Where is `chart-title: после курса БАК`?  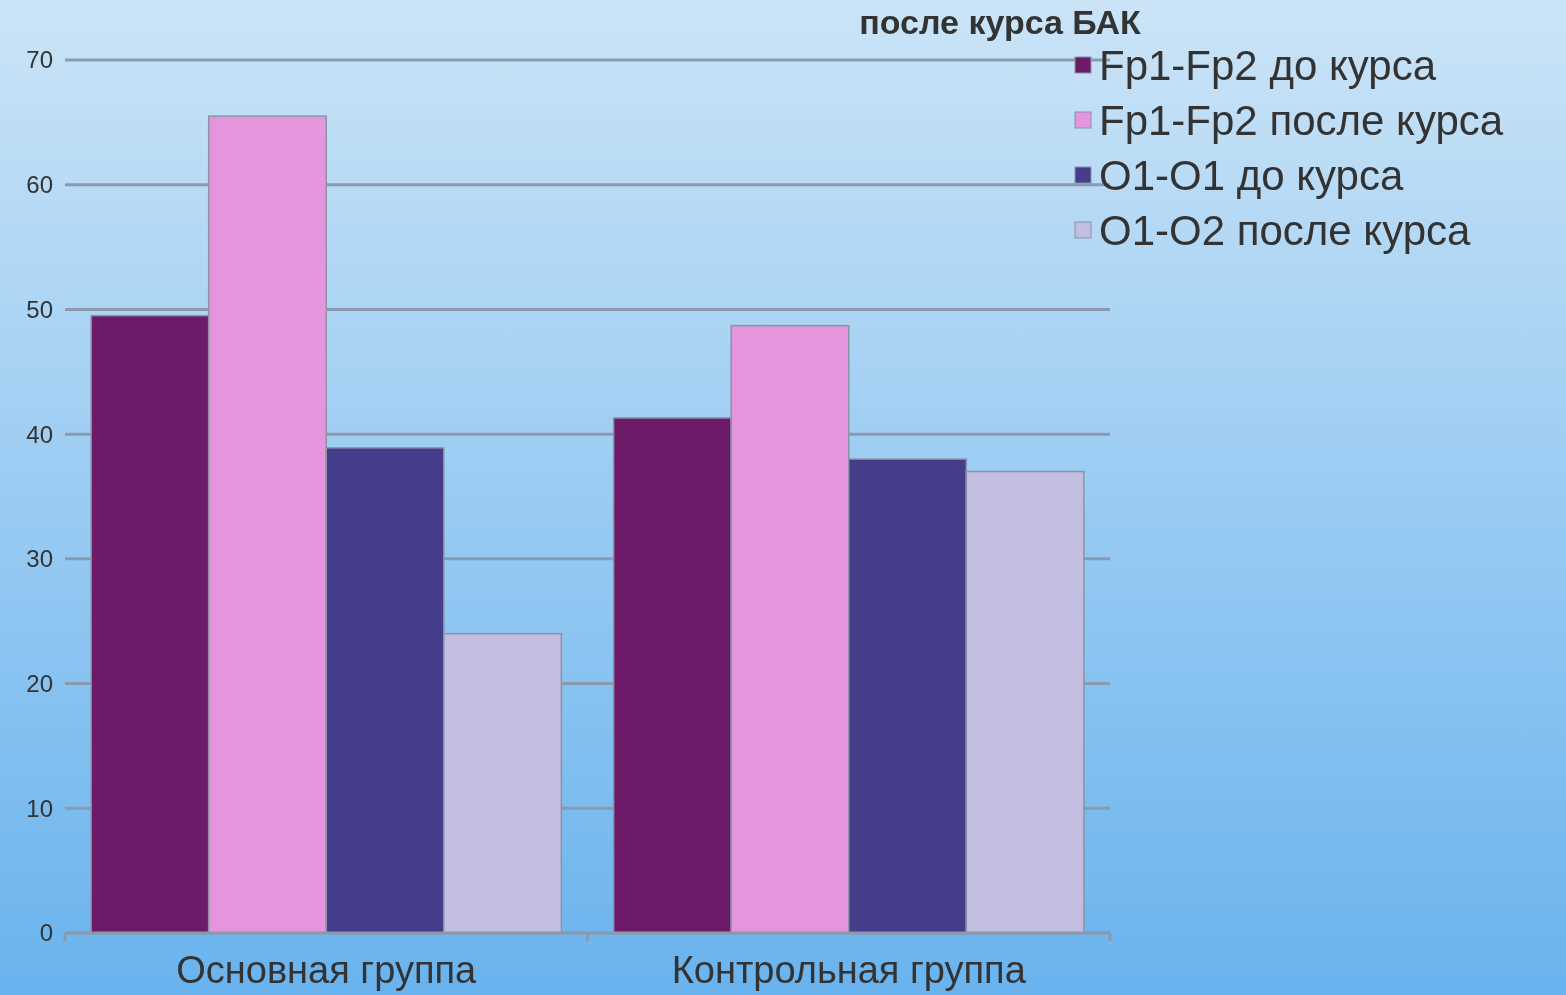 chart-title: после курса БАК is located at coordinates (1000, 22).